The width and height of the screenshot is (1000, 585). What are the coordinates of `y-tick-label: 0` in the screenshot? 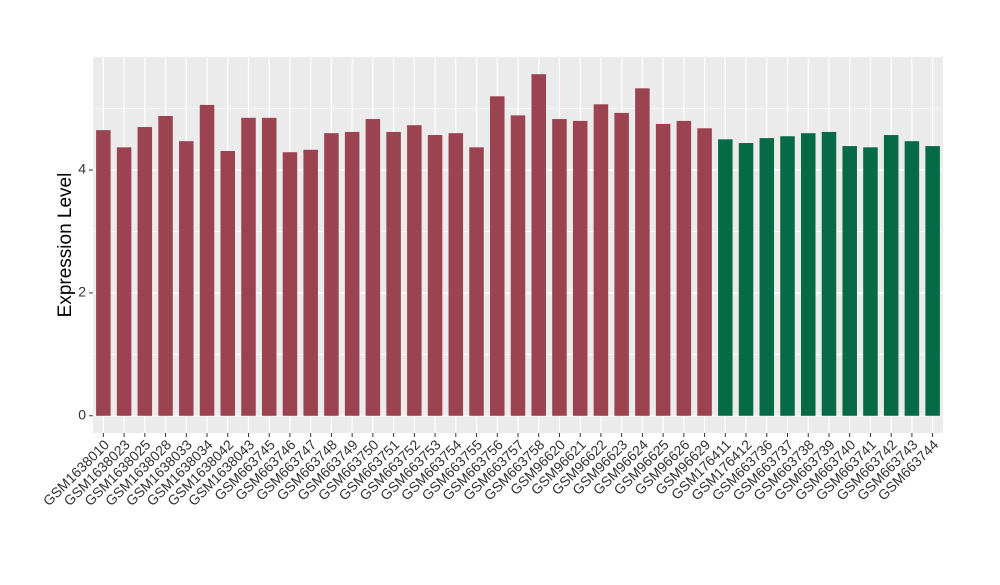 It's located at (82, 415).